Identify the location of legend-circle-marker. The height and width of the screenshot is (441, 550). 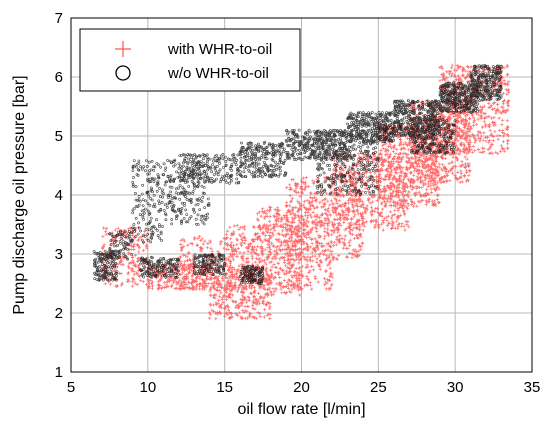
(123, 73).